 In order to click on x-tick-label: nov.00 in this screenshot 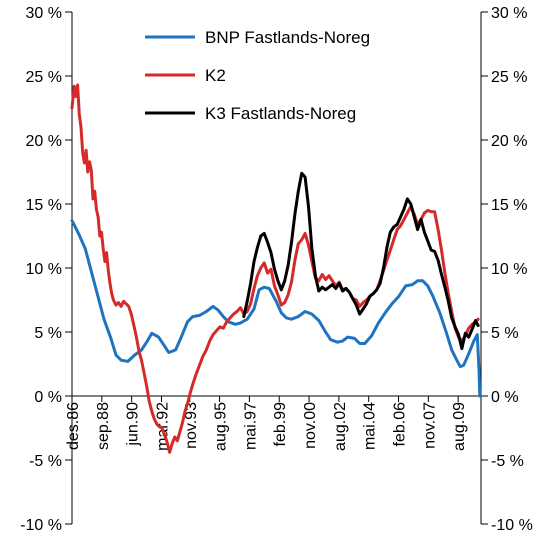, I will do `click(310, 425)`.